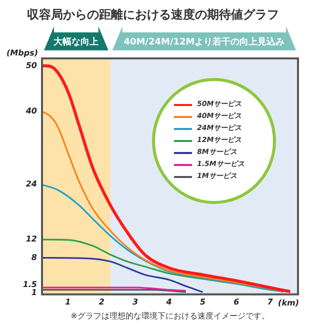 This screenshot has width=320, height=324. I want to click on chart-title: 収容局からの距離における速度の期待値グラフ, so click(153, 14).